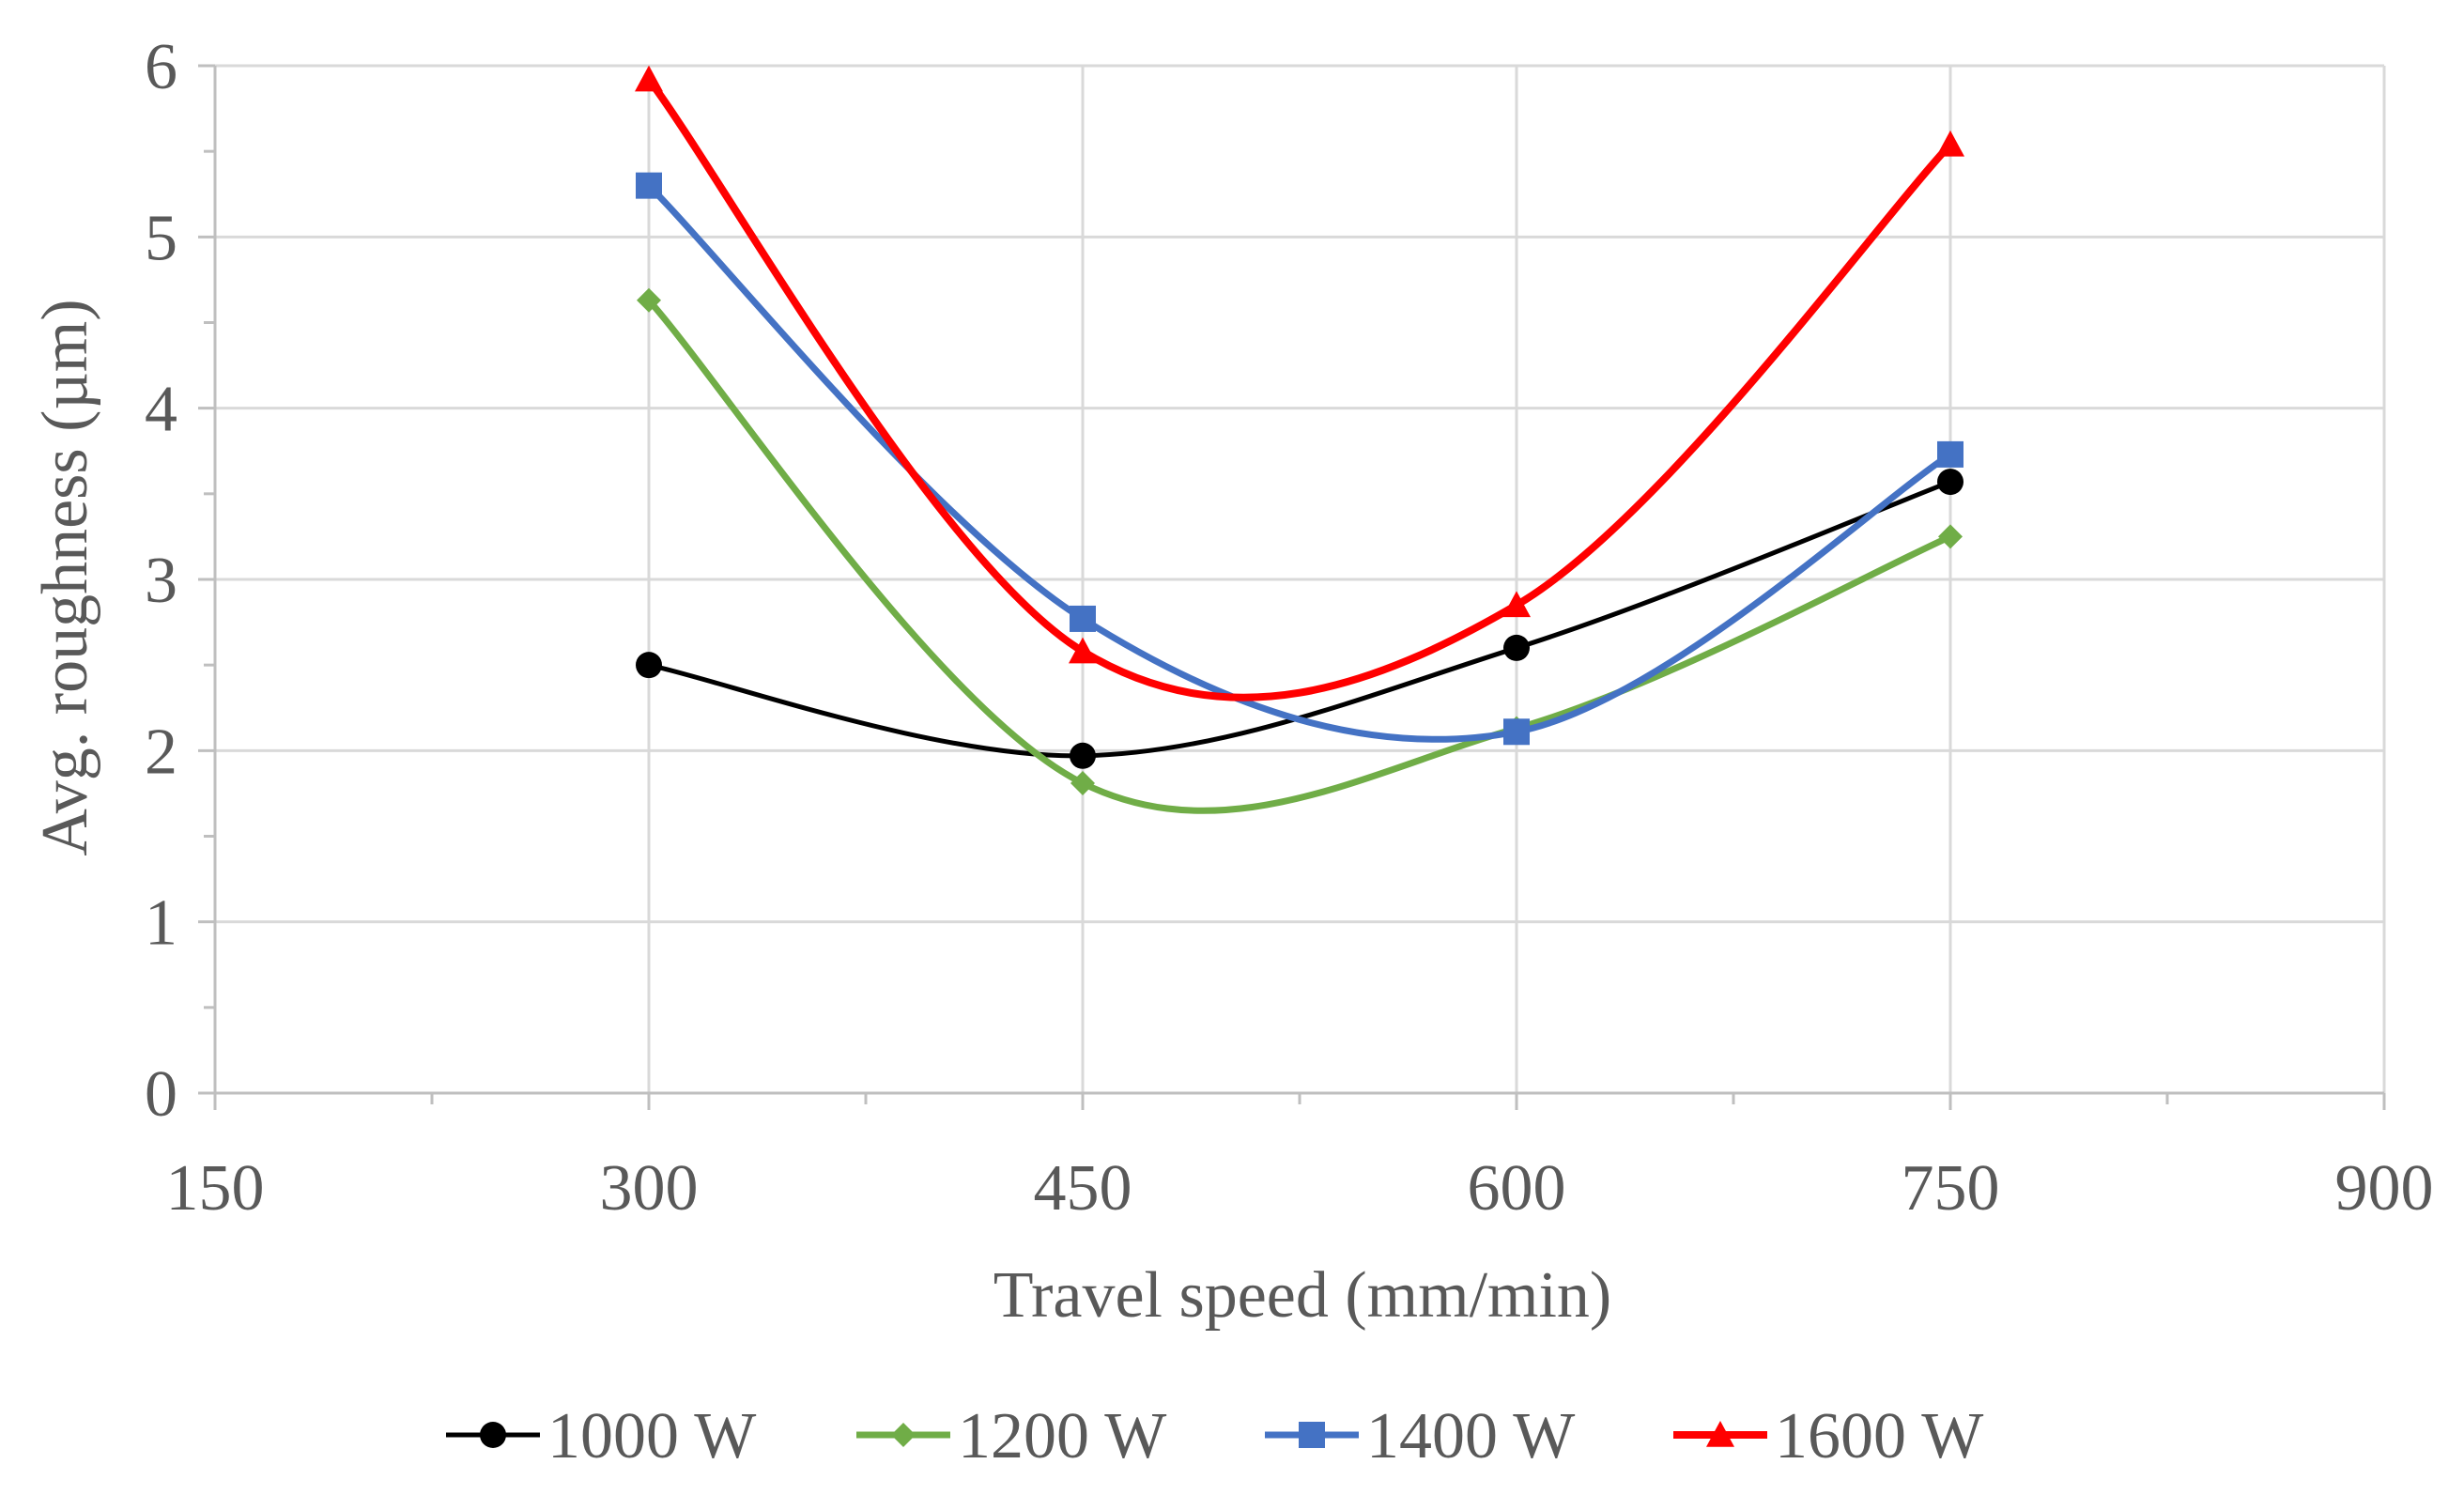  I want to click on y-tick-labels: 0 1 2 3 4 5 6, so click(161, 581).